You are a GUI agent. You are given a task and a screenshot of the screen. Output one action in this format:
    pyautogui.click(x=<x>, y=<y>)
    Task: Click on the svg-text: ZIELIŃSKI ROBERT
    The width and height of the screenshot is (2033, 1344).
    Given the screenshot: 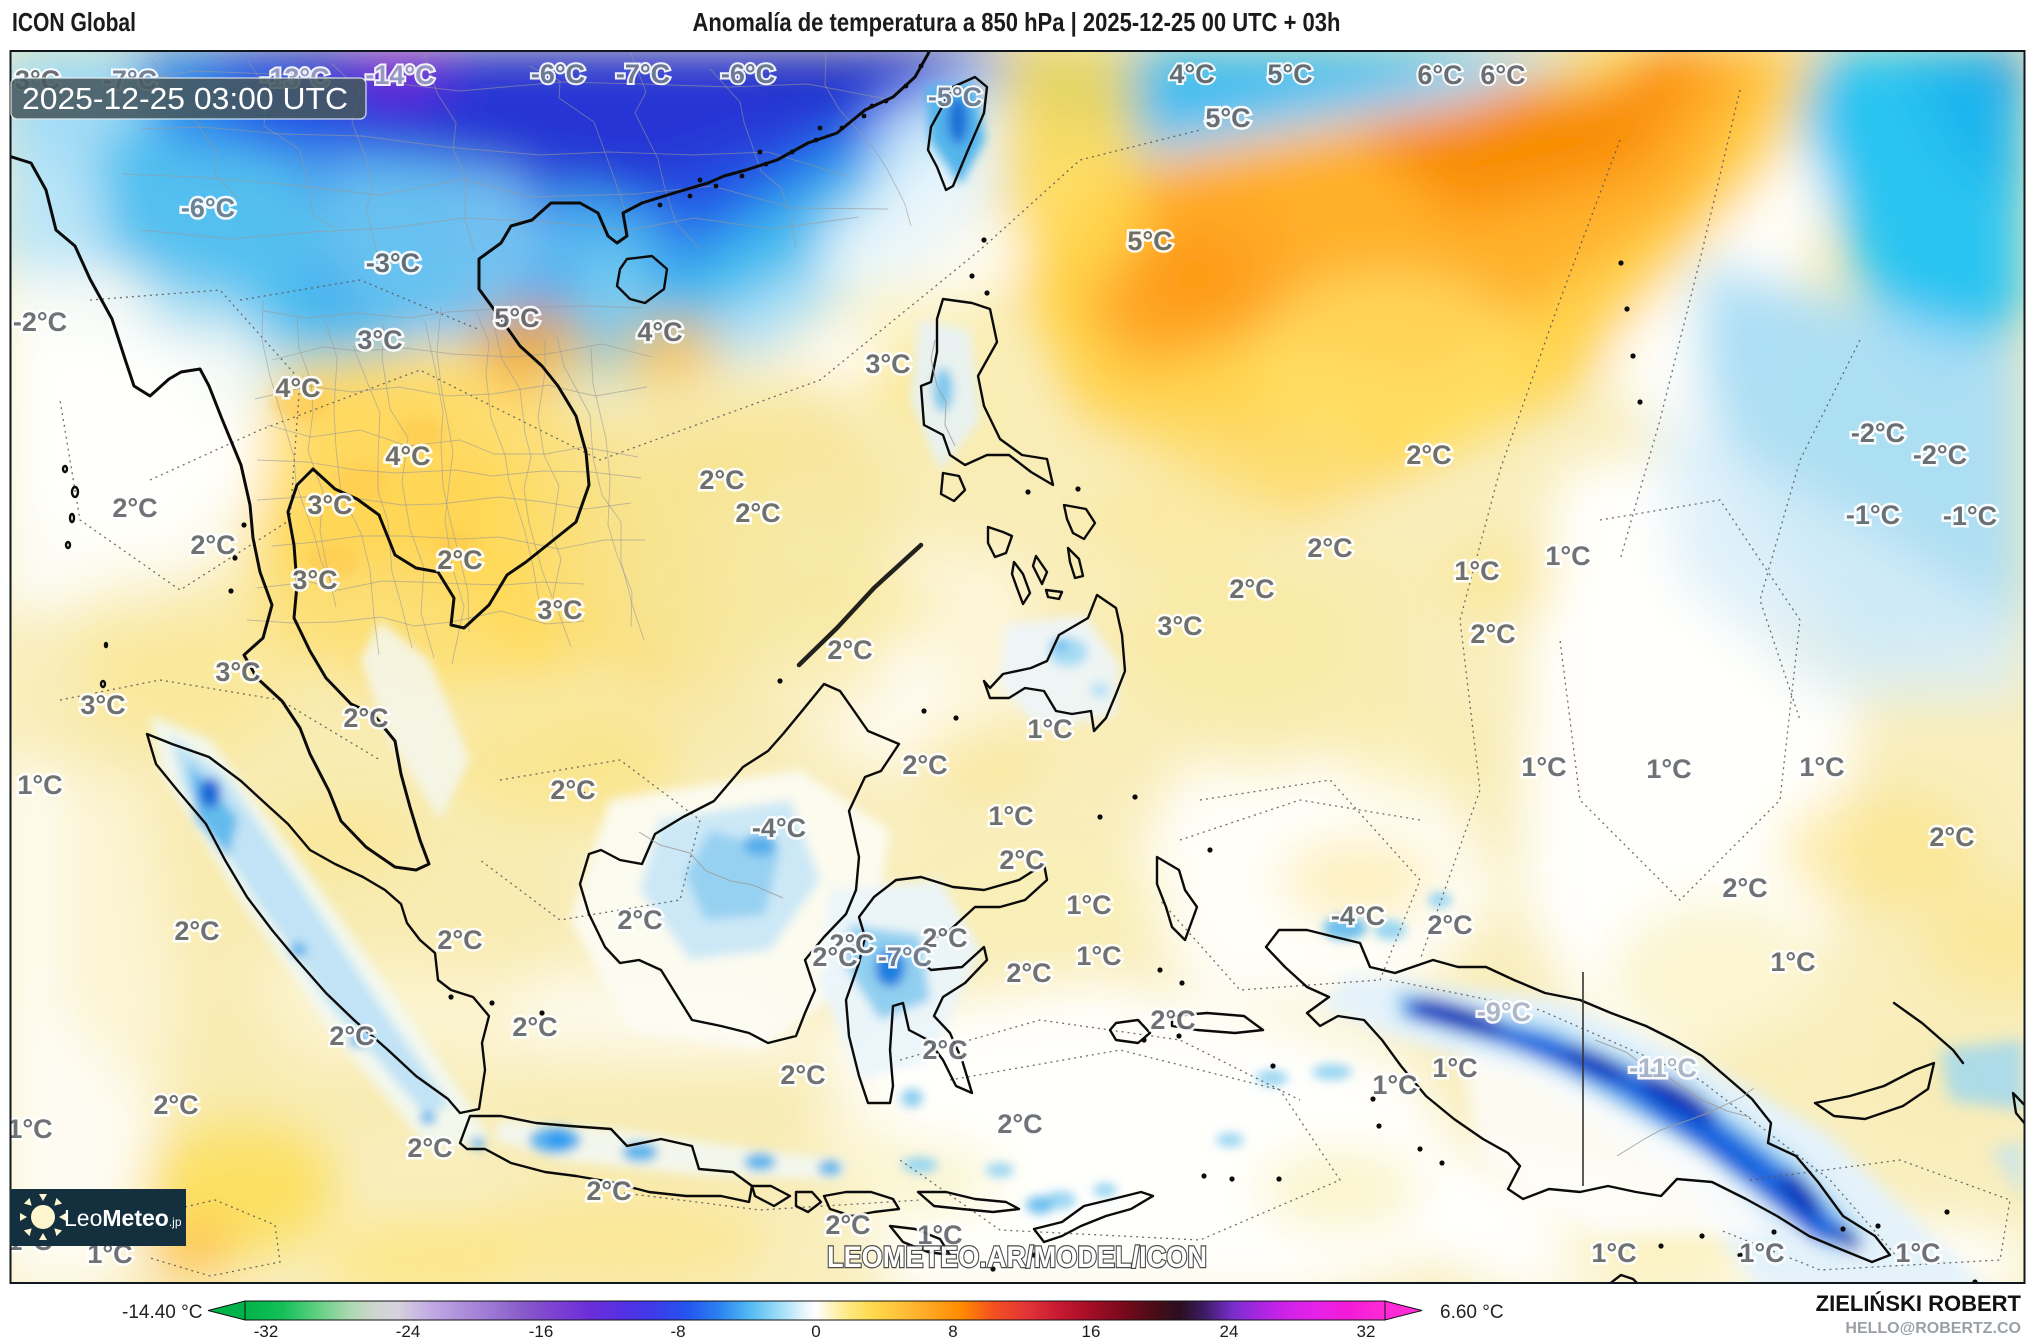 What is the action you would take?
    pyautogui.click(x=1919, y=1303)
    